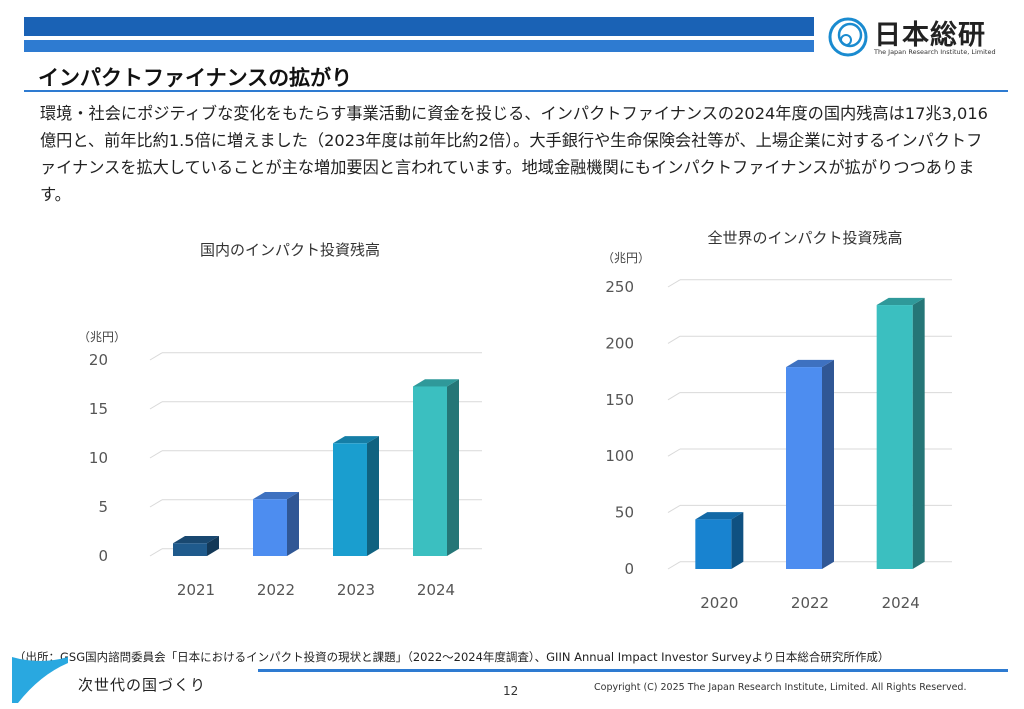  What do you see at coordinates (103, 556) in the screenshot?
I see `domestic-y-tick-label: 0` at bounding box center [103, 556].